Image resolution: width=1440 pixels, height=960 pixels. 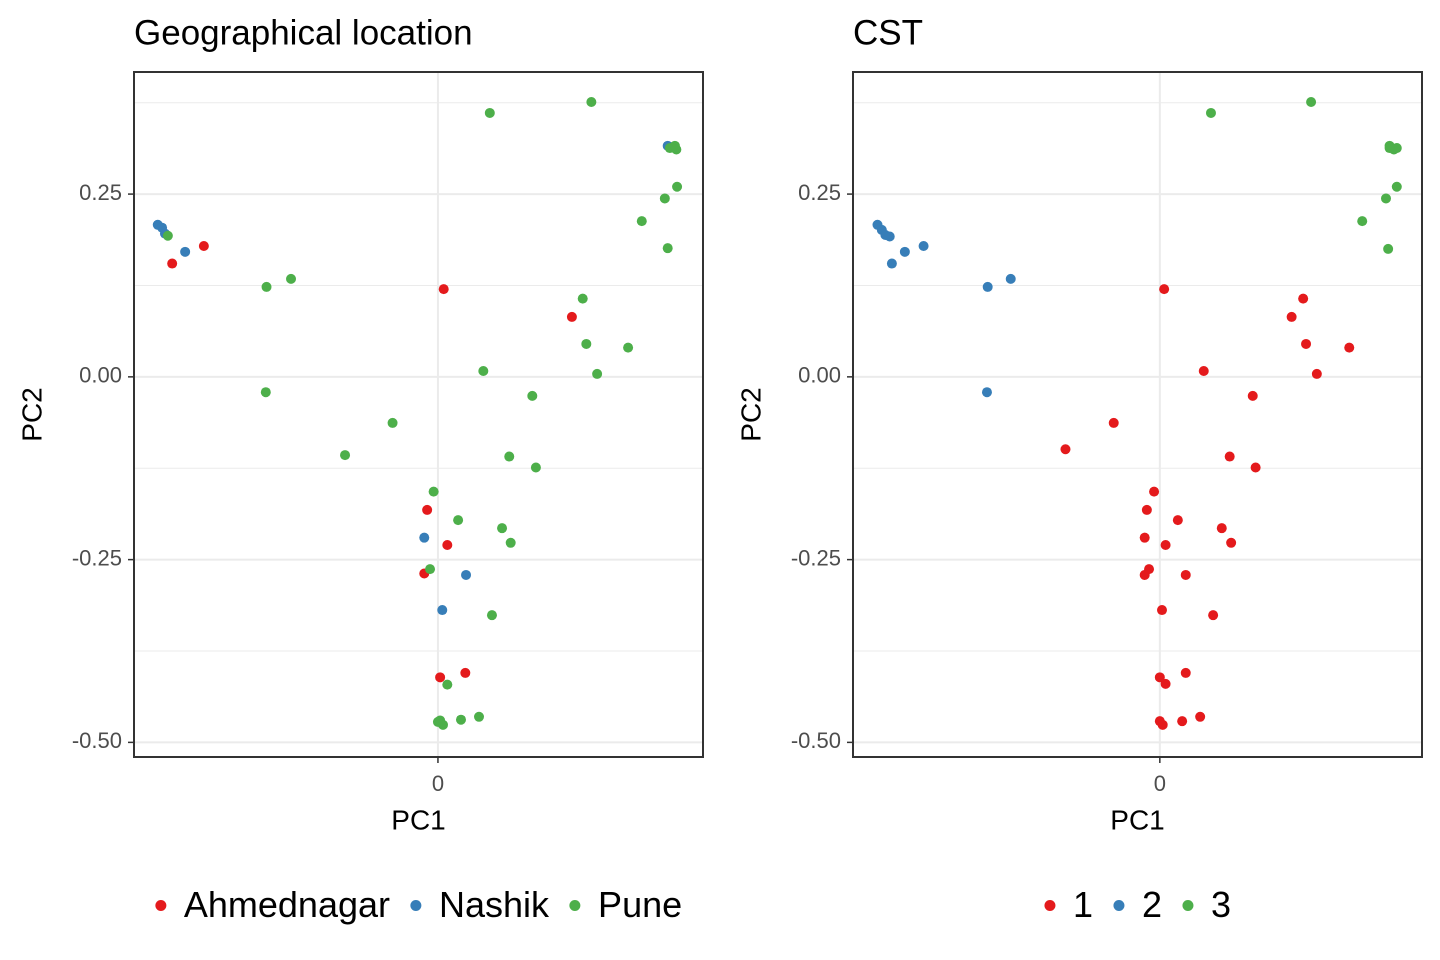 What do you see at coordinates (1082, 904) in the screenshot?
I see `legend-label: 1` at bounding box center [1082, 904].